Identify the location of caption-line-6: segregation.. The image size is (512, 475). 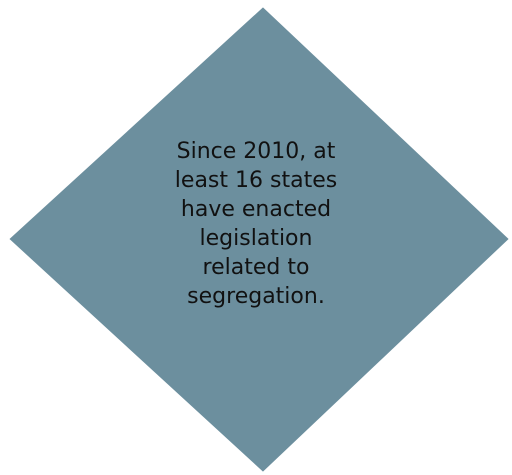
(256, 296).